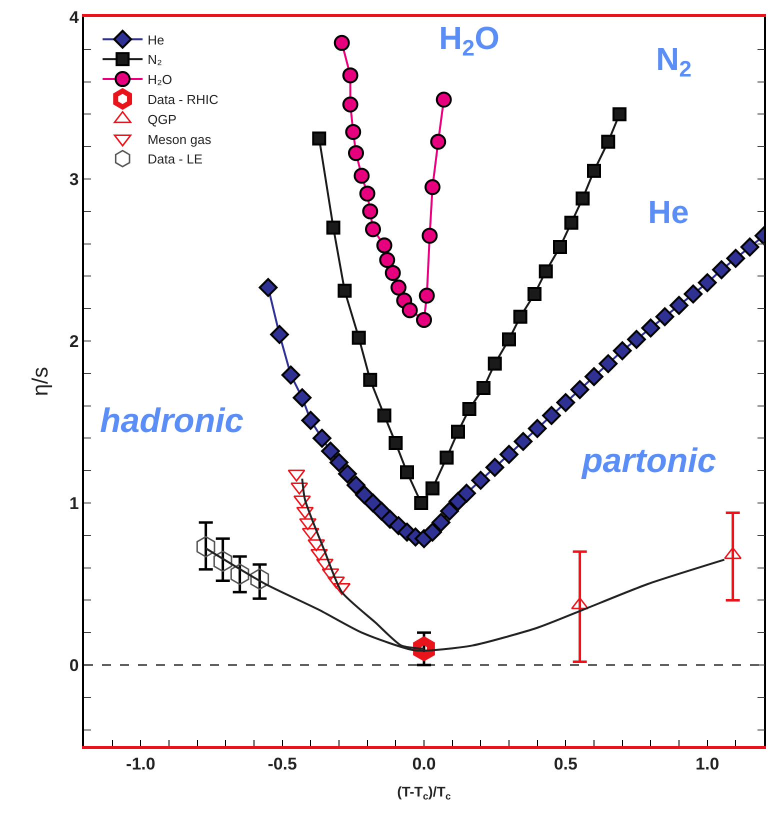  I want to click on y-tick-label: 0, so click(74, 665).